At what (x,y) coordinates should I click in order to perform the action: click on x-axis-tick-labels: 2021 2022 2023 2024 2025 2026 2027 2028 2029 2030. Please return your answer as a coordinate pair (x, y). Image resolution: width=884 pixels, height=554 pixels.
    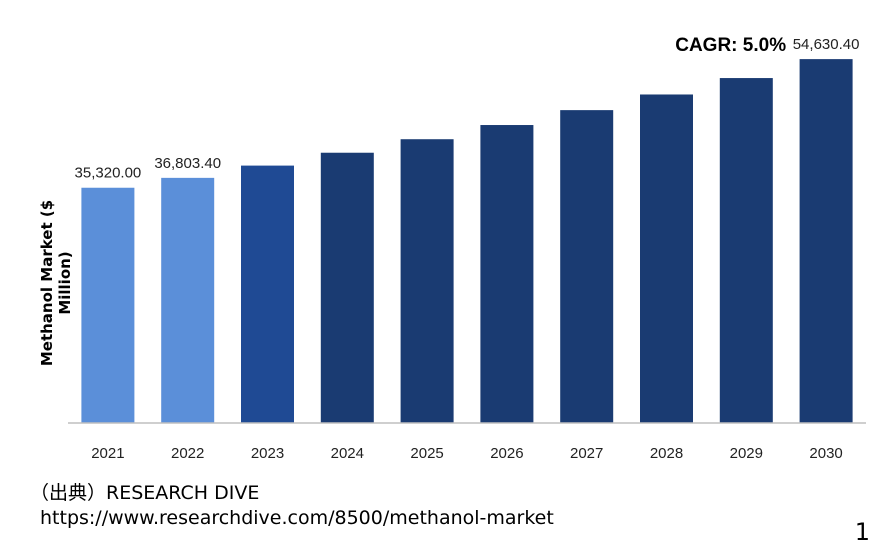
    Looking at the image, I should click on (467, 453).